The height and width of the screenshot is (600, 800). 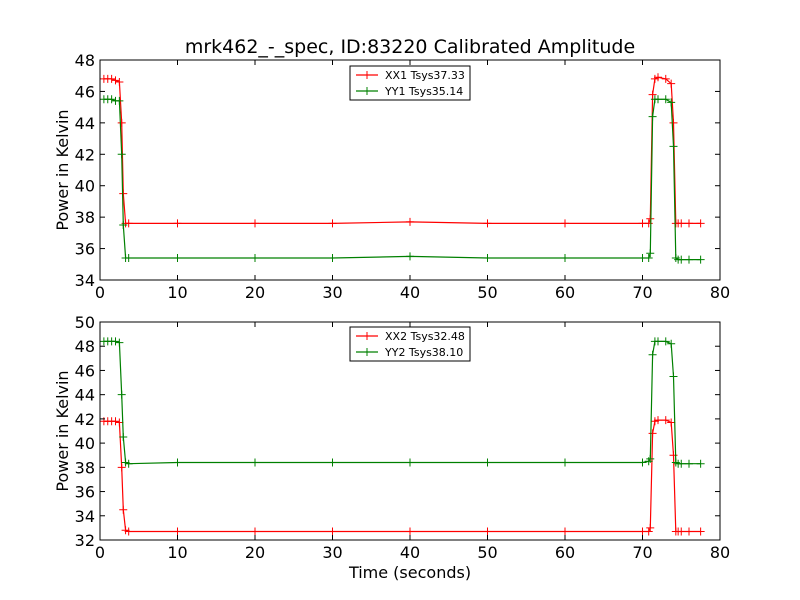 I want to click on legend-entry-label: XX2 Tsys32.48, so click(x=425, y=336).